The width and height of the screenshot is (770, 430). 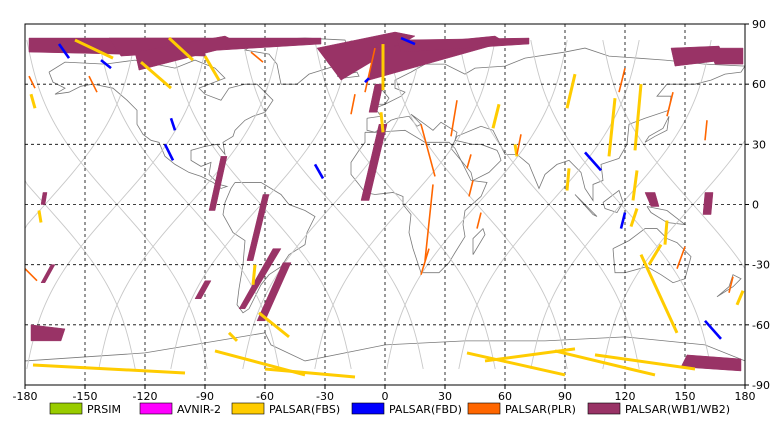 I want to click on legend-label-prism: PRSIM, so click(x=104, y=409).